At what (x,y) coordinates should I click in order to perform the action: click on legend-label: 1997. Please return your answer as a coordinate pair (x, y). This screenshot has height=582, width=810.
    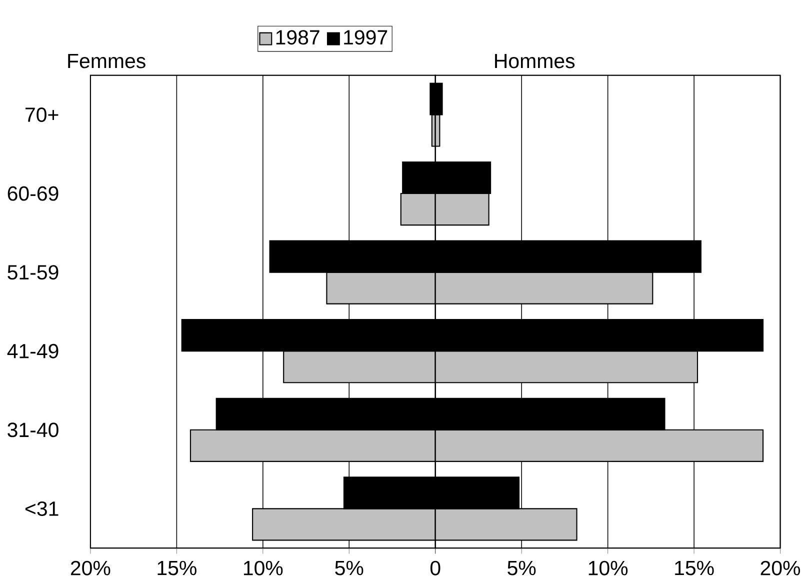
    Looking at the image, I should click on (366, 37).